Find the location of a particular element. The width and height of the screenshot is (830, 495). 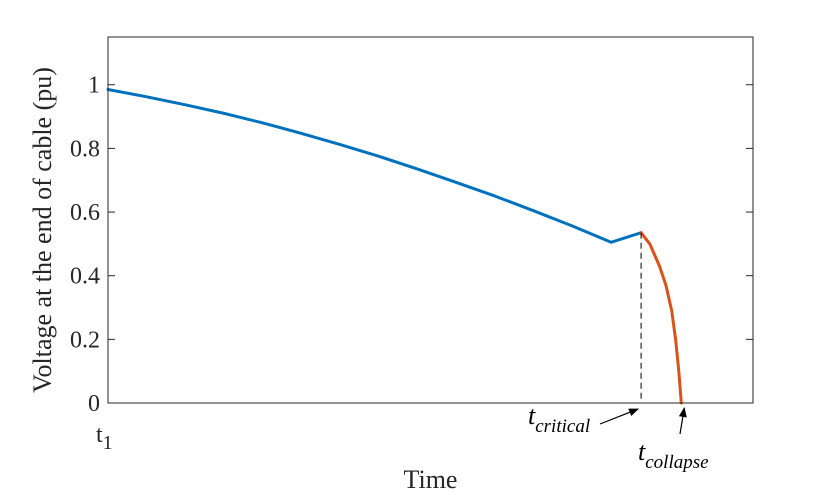

y-axis-label: Voltage at the end of cable (pu) is located at coordinates (42, 230).